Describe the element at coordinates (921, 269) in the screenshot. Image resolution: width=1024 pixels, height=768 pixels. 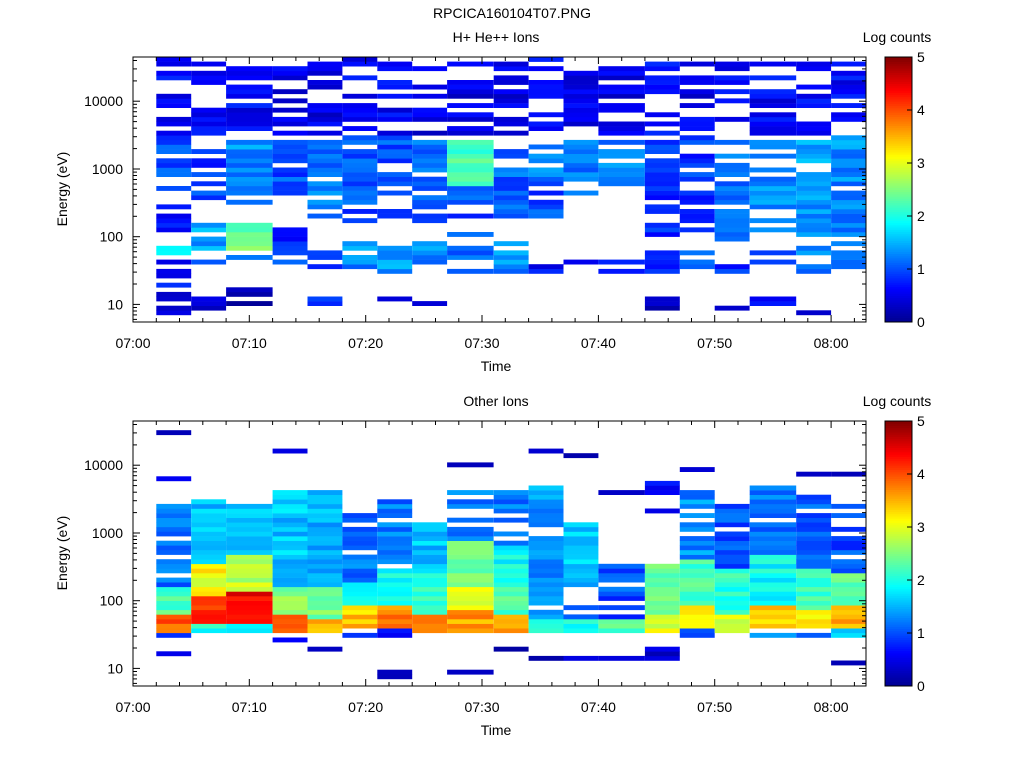
I see `colorbar-tick-label: 1` at that location.